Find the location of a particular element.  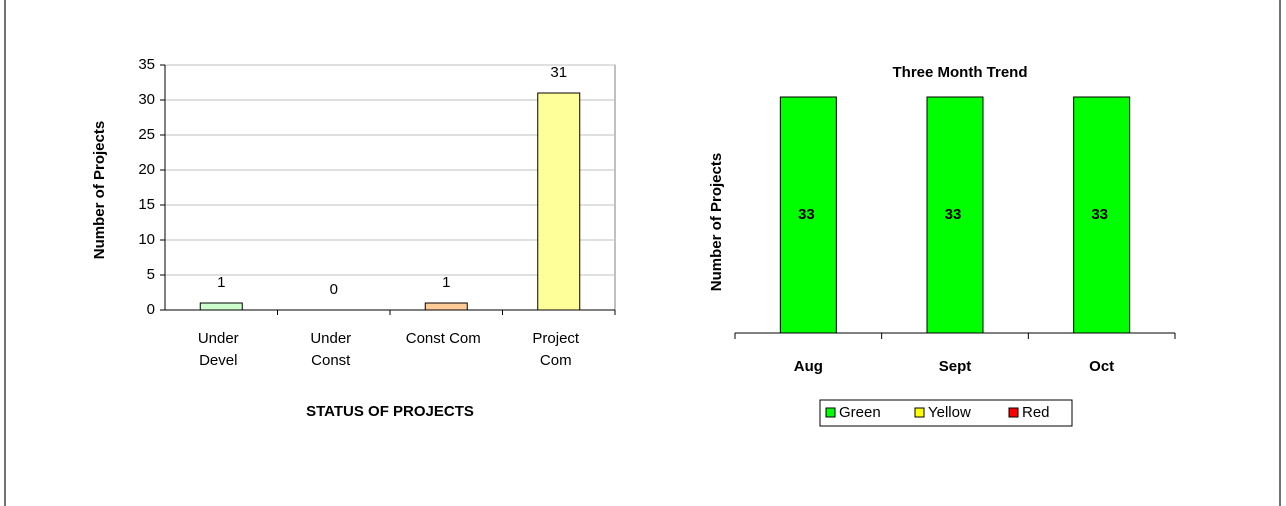

y-tick-label: 20 is located at coordinates (146, 169).